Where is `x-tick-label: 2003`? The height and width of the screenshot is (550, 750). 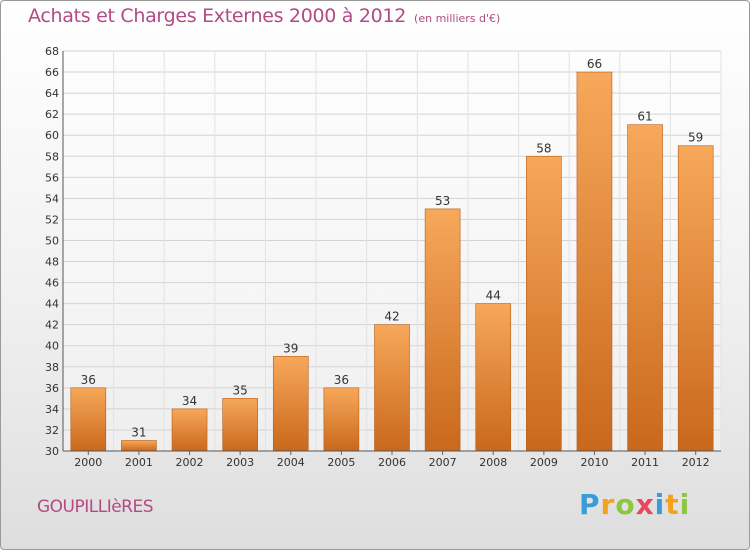
x-tick-label: 2003 is located at coordinates (240, 462).